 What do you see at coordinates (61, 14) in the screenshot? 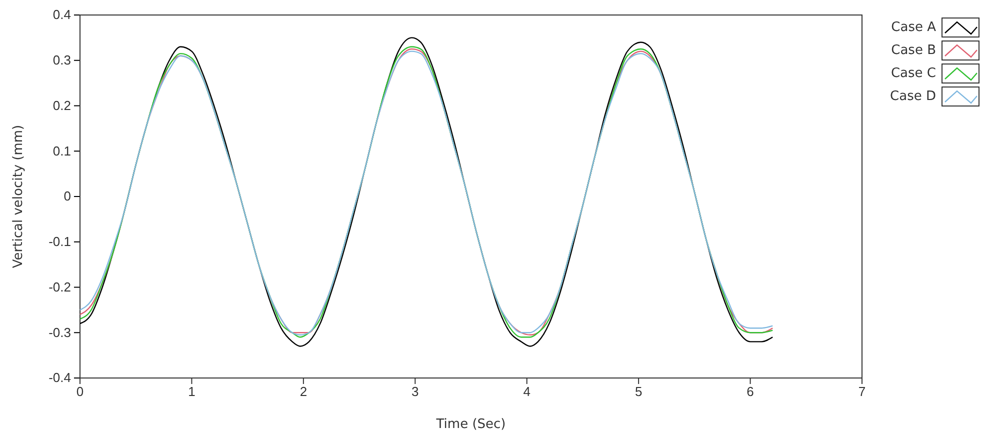
I see `y-tick-label: 0.4` at bounding box center [61, 14].